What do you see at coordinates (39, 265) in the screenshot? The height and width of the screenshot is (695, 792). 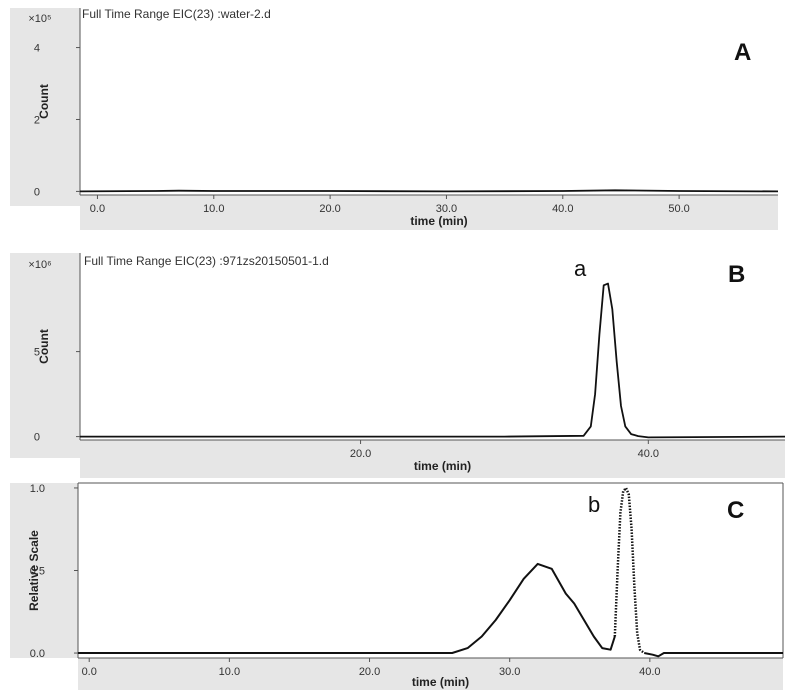 I see `y-exponent-label: ×10⁶` at bounding box center [39, 265].